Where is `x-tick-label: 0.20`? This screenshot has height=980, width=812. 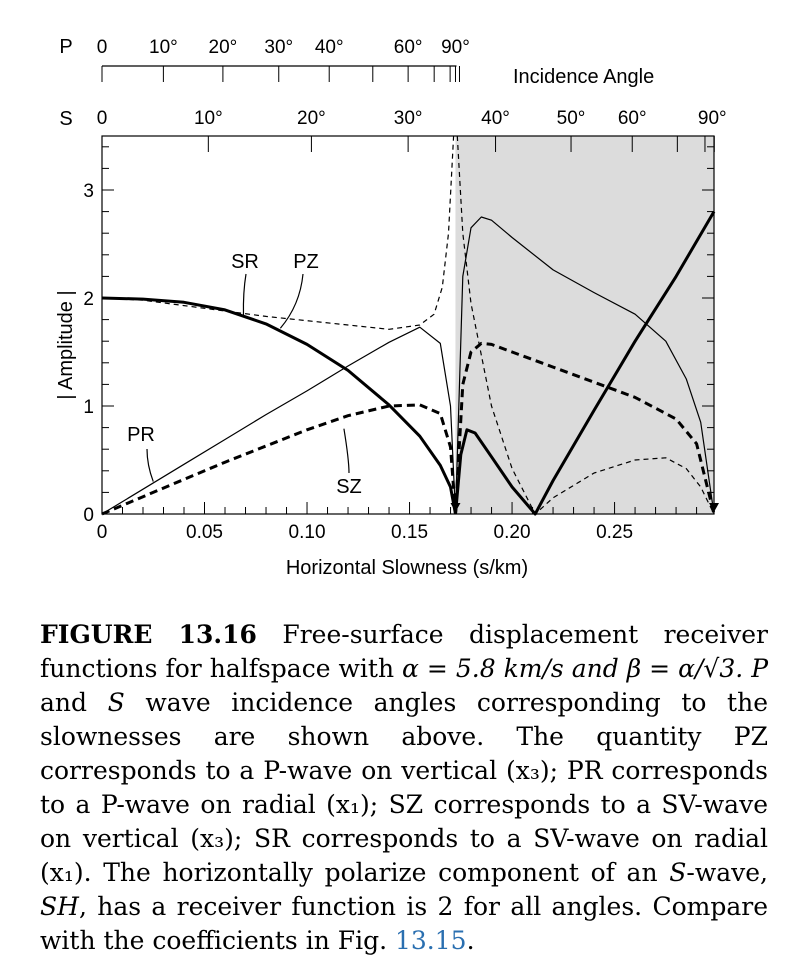
x-tick-label: 0.20 is located at coordinates (512, 532).